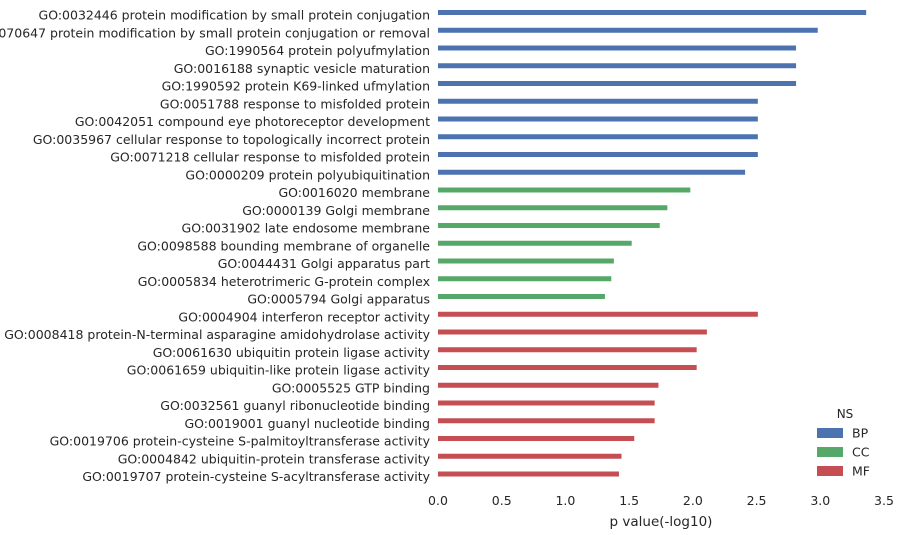 This screenshot has width=900, height=535. Describe the element at coordinates (693, 500) in the screenshot. I see `x-tick-label: 2.0` at that location.